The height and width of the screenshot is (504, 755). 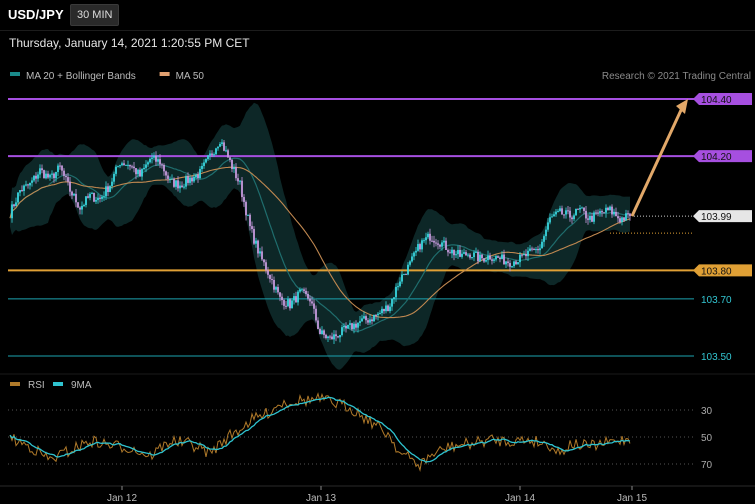 What do you see at coordinates (716, 157) in the screenshot?
I see `level-label-104.20: 104.20` at bounding box center [716, 157].